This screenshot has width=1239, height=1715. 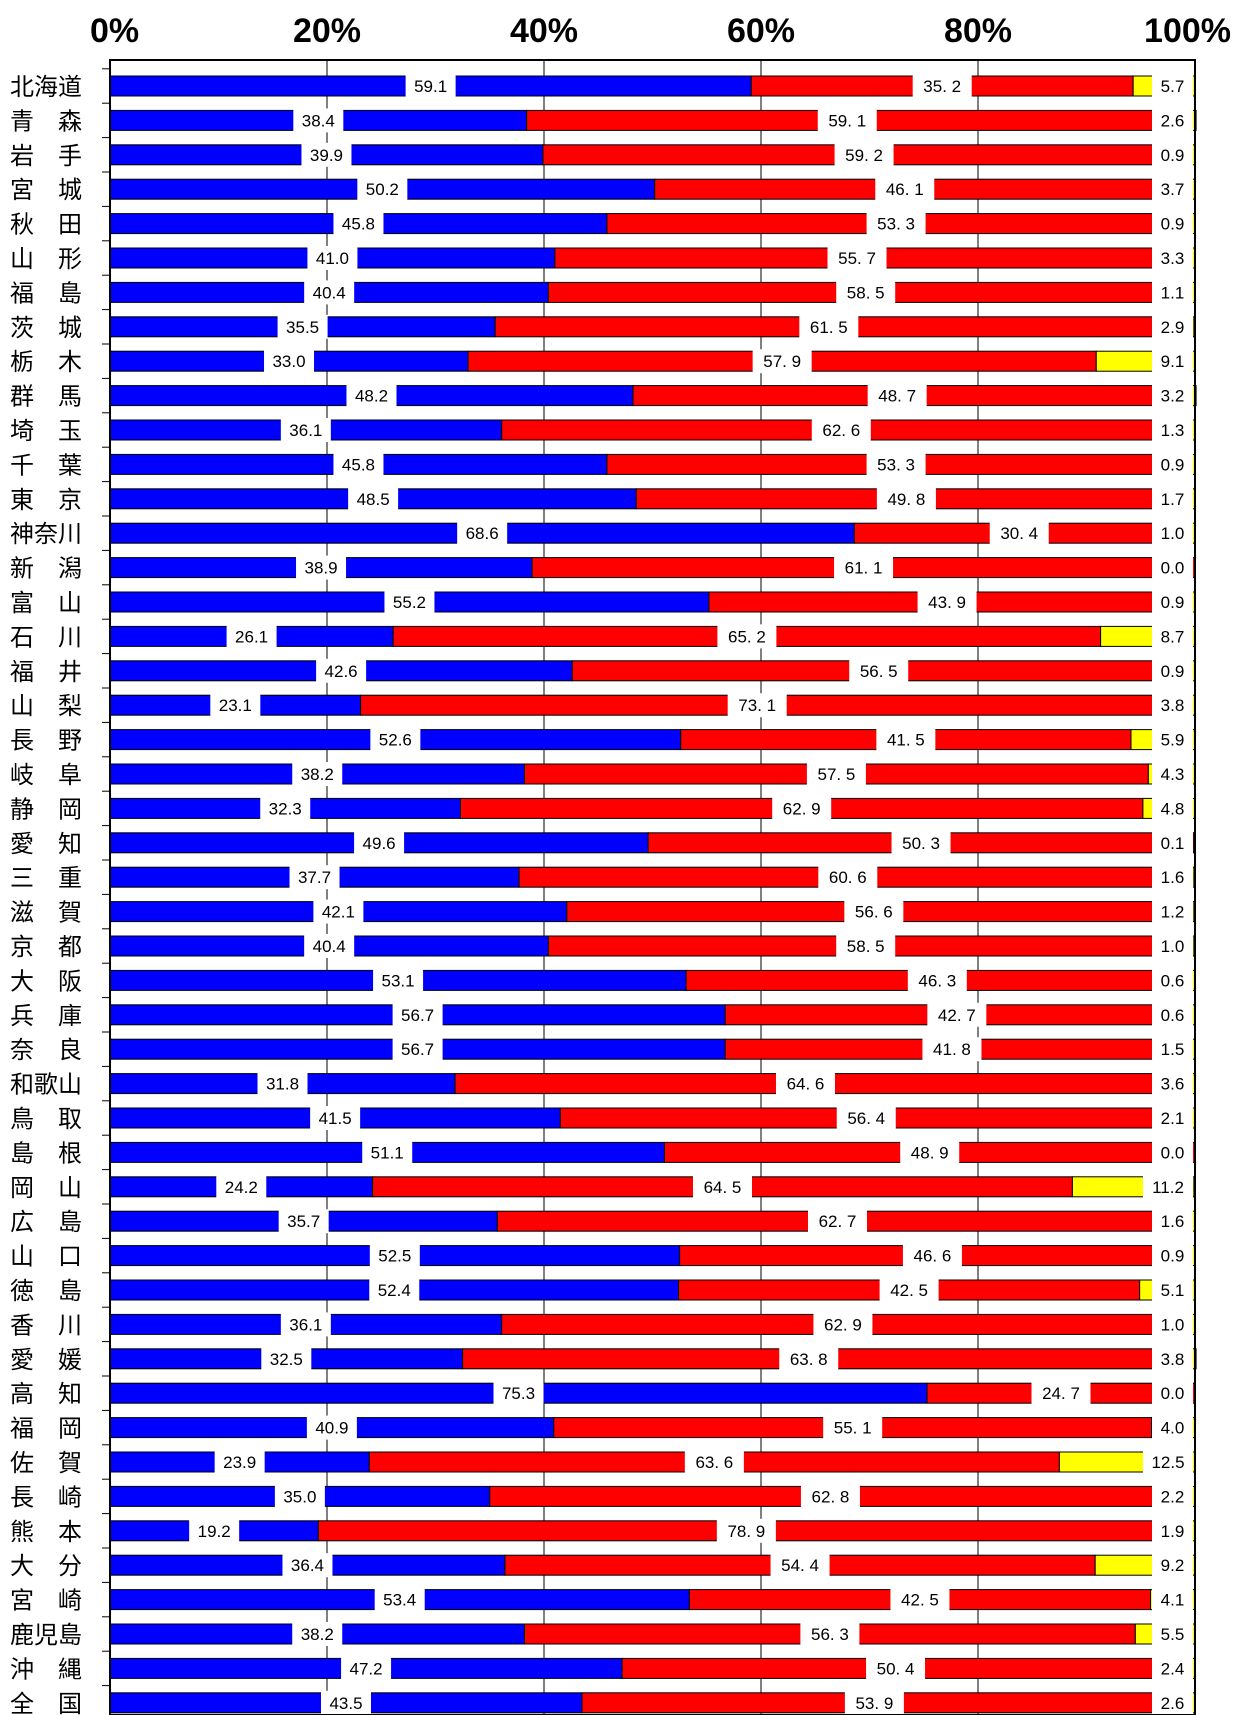 What do you see at coordinates (857, 258) in the screenshot?
I see `data-label: 55. 7` at bounding box center [857, 258].